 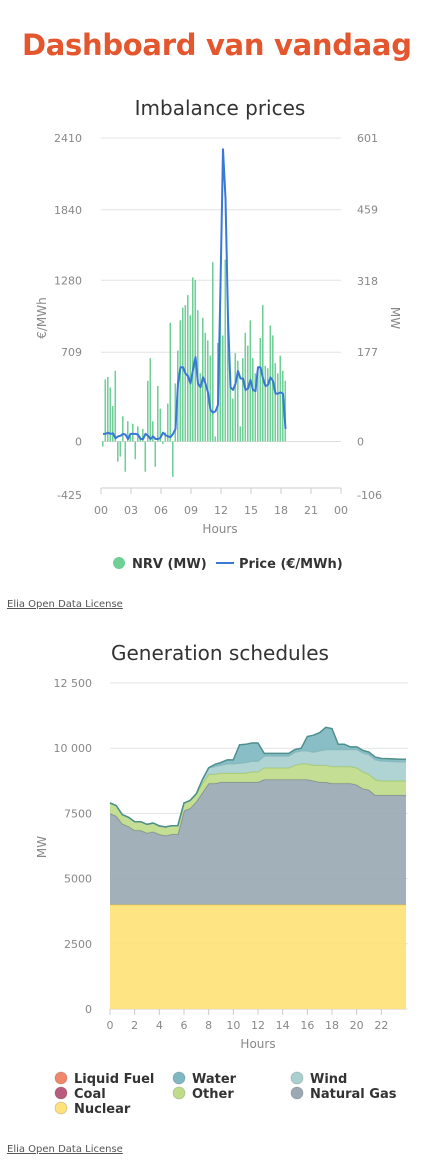 I want to click on x-tick-label: 4, so click(x=159, y=1025).